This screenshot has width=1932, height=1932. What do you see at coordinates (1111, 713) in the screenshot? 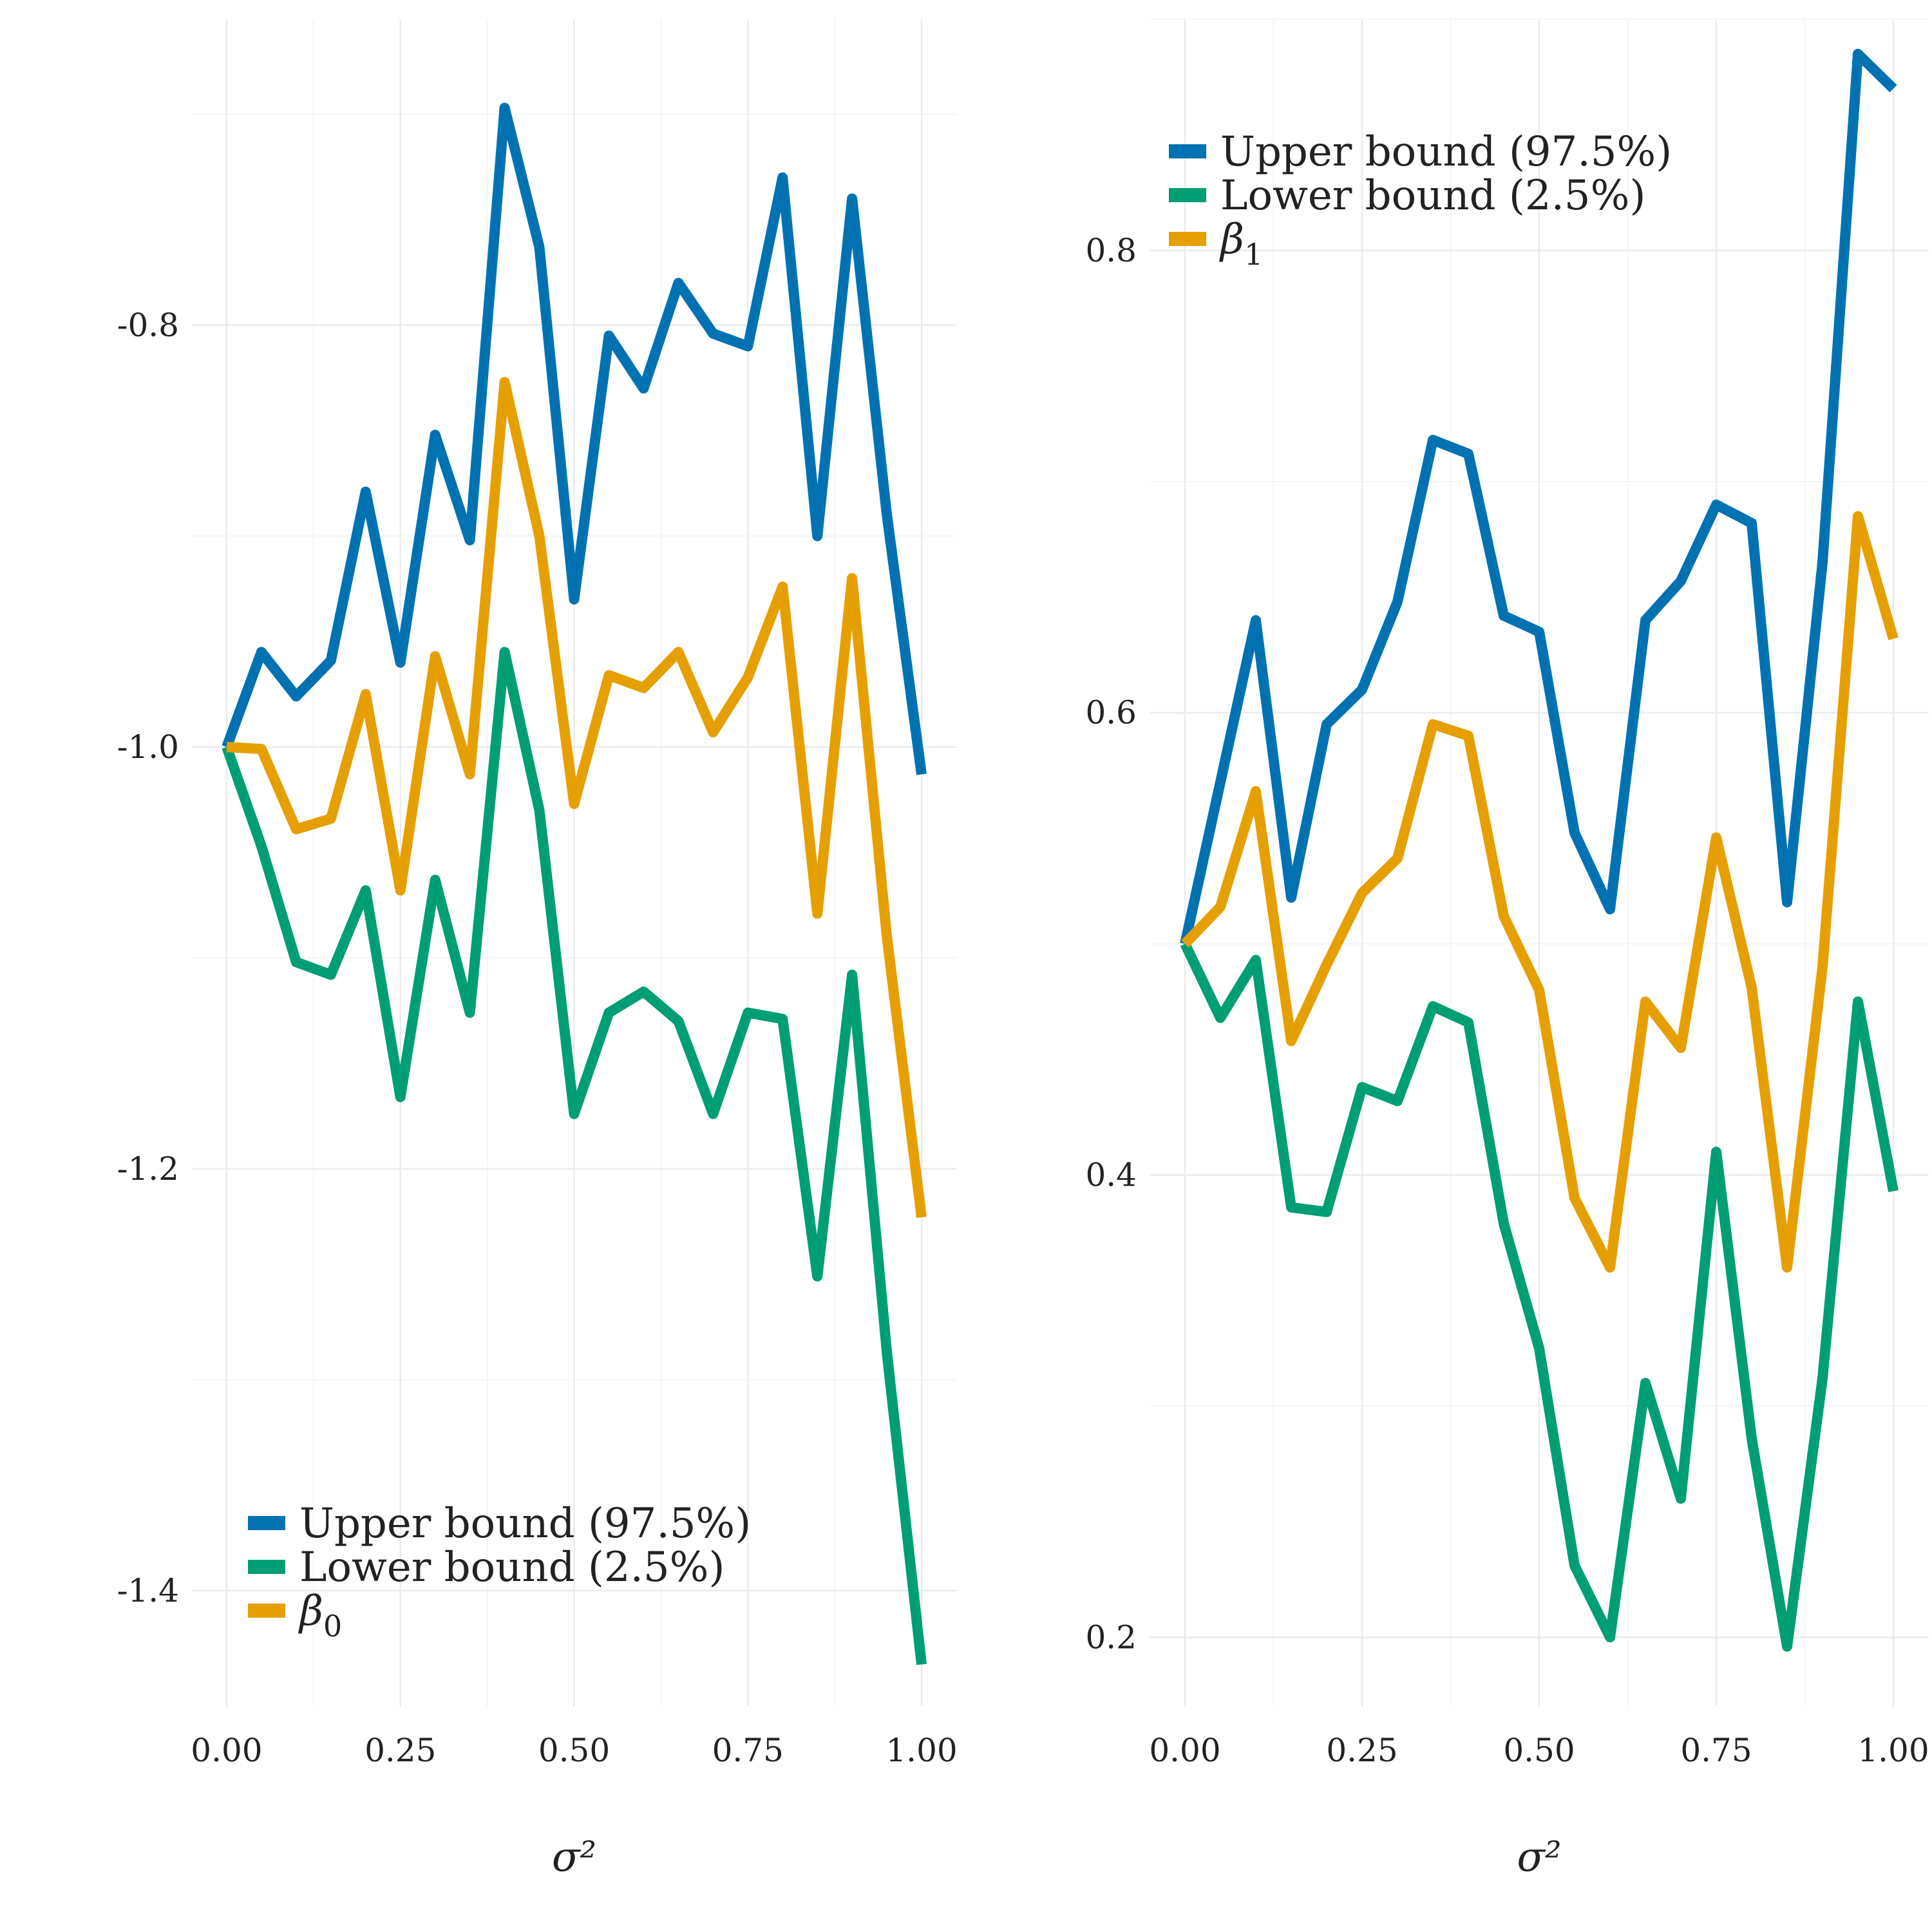
I see `y-tick-label: 0.6` at bounding box center [1111, 713].